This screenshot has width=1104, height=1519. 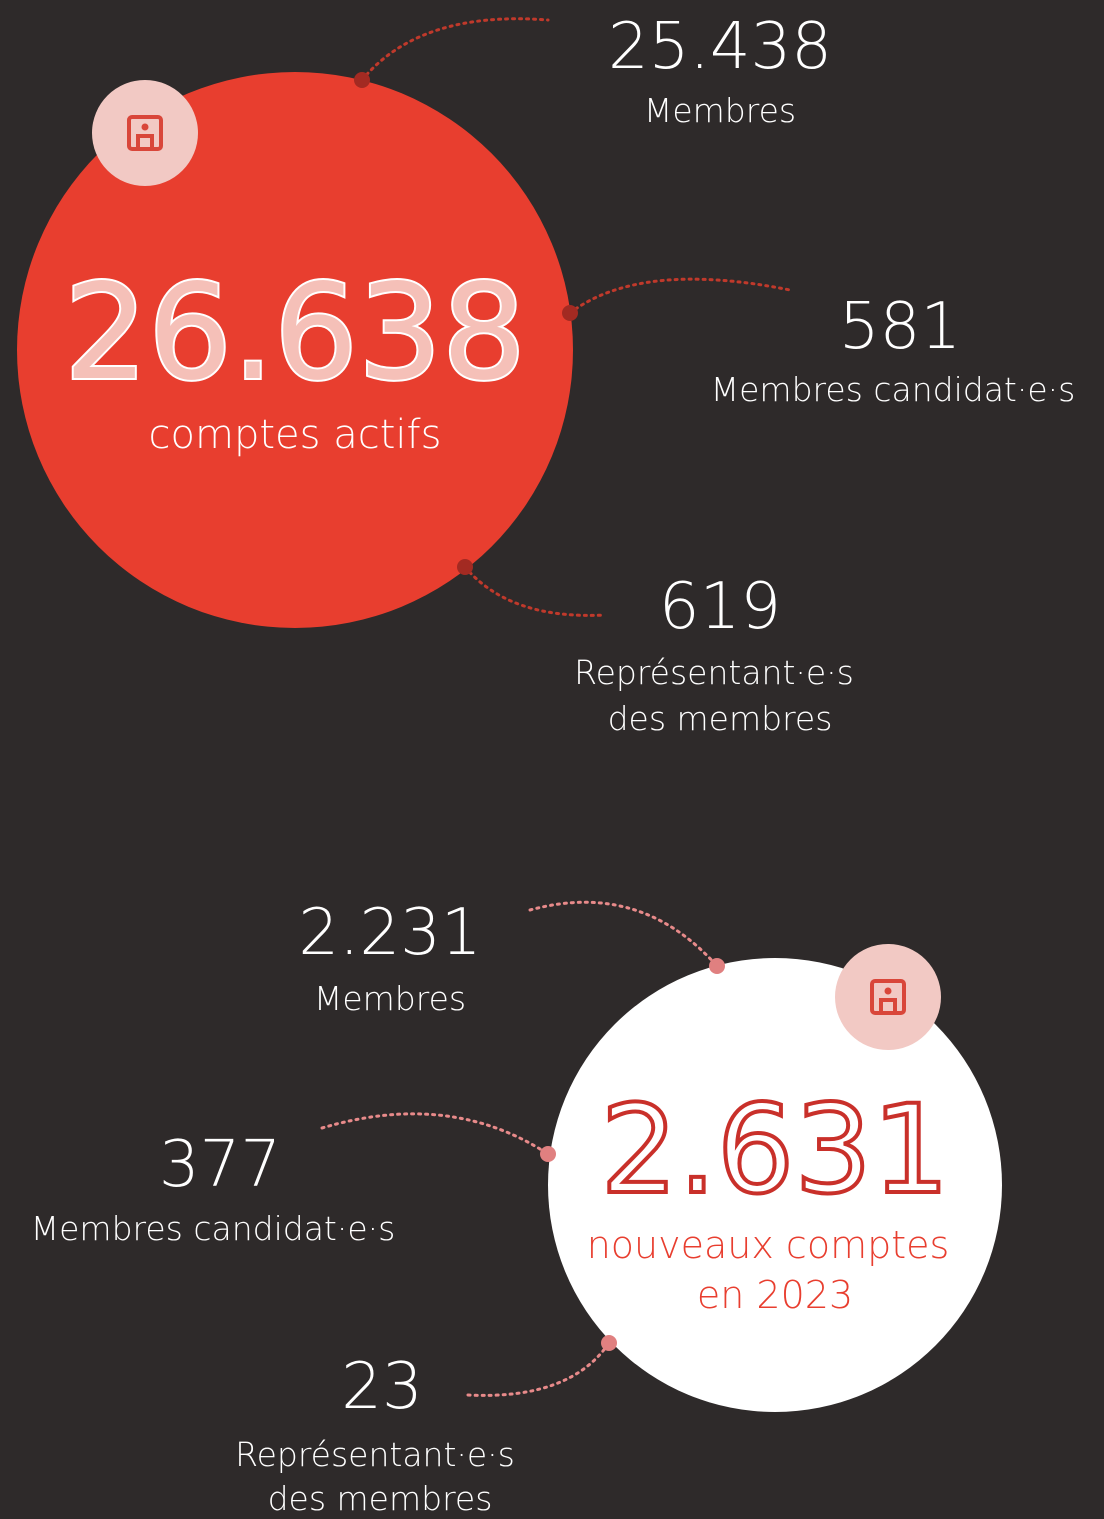 What do you see at coordinates (774, 1150) in the screenshot?
I see `total-value: 2.631` at bounding box center [774, 1150].